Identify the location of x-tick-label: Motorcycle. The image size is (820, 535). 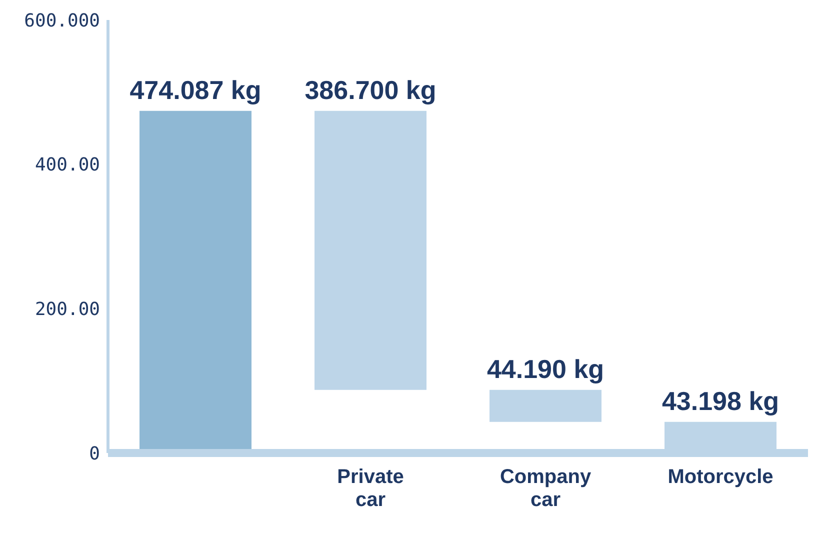
(721, 477).